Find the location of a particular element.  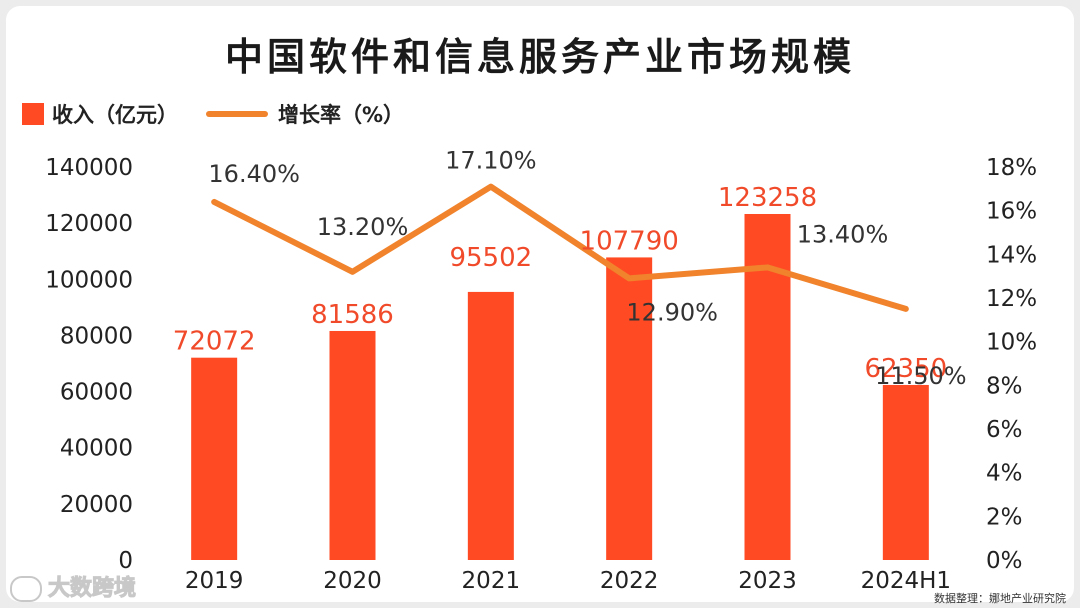

legend-revenue-label: 收入（亿元） is located at coordinates (115, 115).